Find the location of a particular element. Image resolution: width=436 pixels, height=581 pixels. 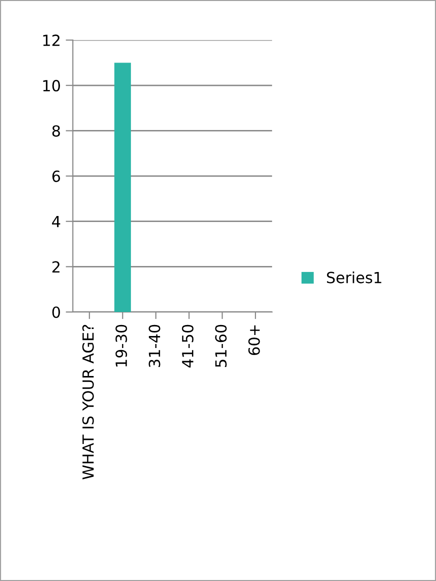

y-tick-label: 12 is located at coordinates (51, 40).